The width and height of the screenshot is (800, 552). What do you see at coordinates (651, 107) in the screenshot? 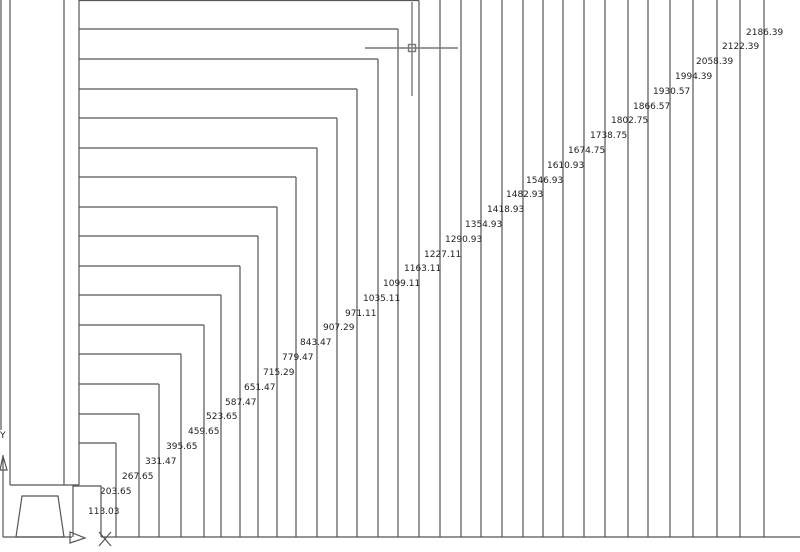
I see `dimension-label: 1866.57` at bounding box center [651, 107].